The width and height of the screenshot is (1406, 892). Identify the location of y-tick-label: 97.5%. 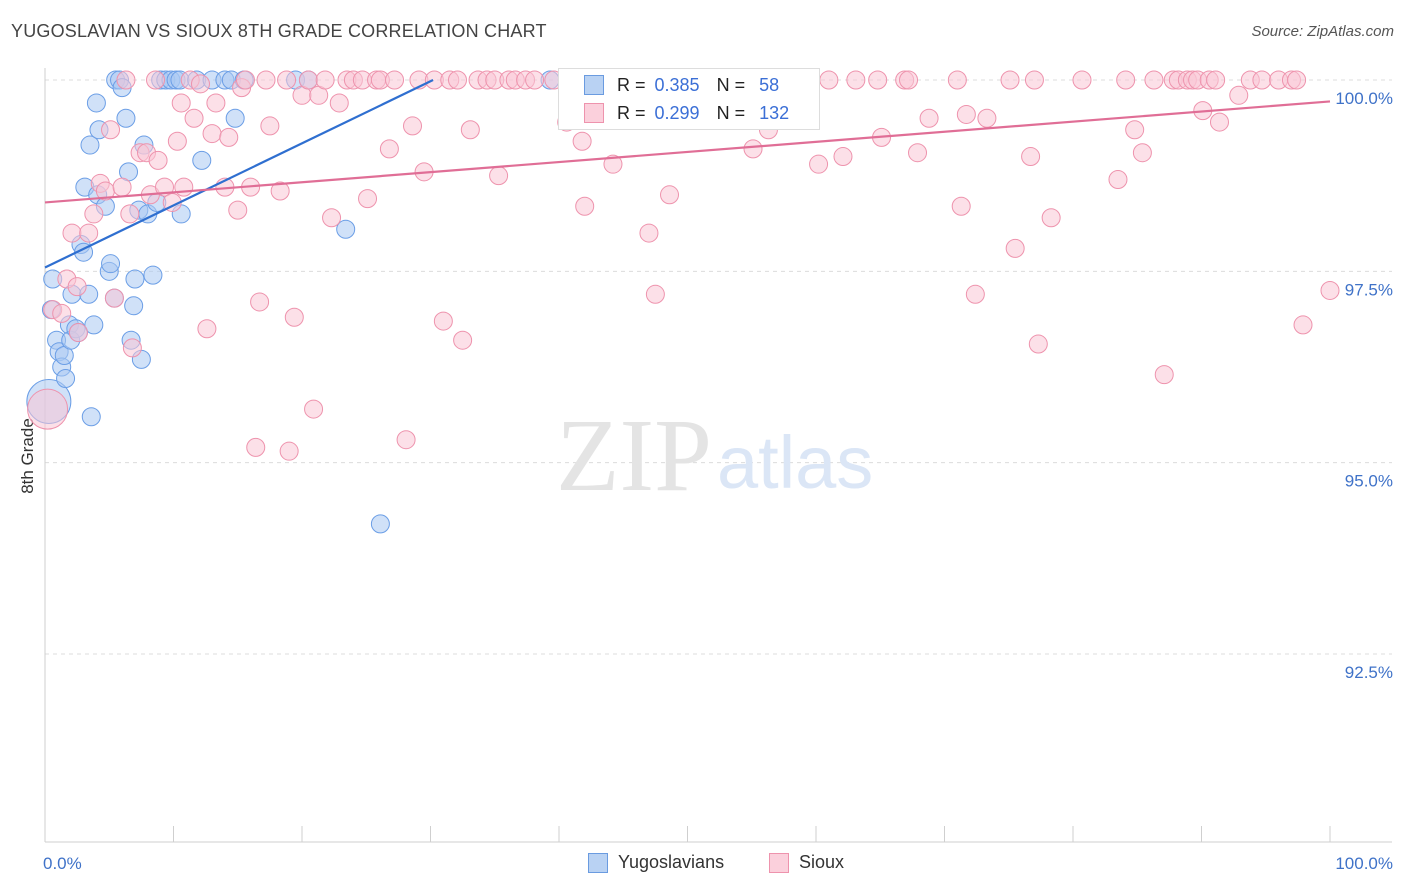
(1369, 289).